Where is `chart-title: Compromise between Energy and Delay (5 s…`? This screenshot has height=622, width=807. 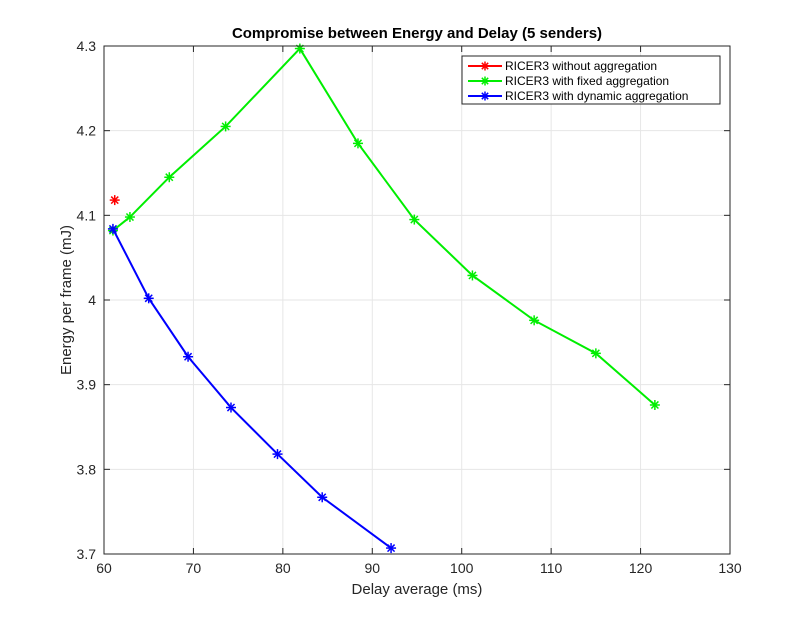 chart-title: Compromise between Energy and Delay (5 s… is located at coordinates (417, 33).